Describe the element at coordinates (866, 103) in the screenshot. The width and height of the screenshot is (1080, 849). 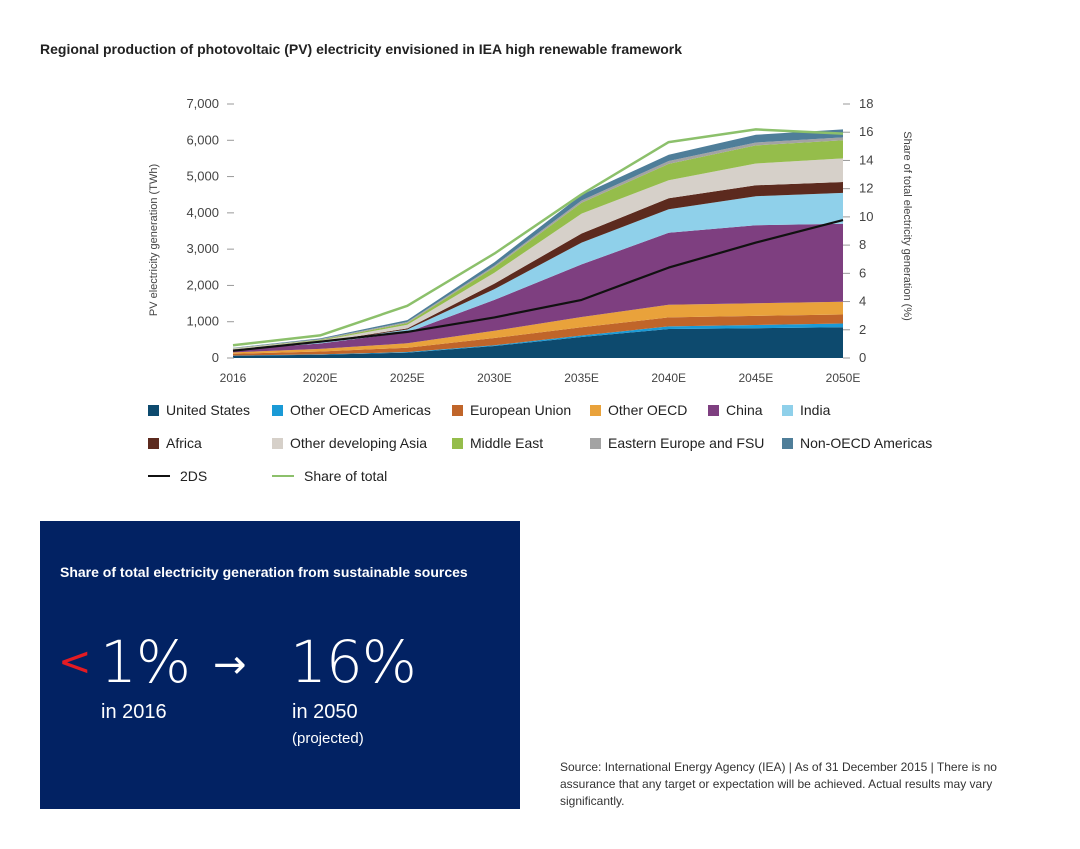
I see `right-tick-label: 18` at that location.